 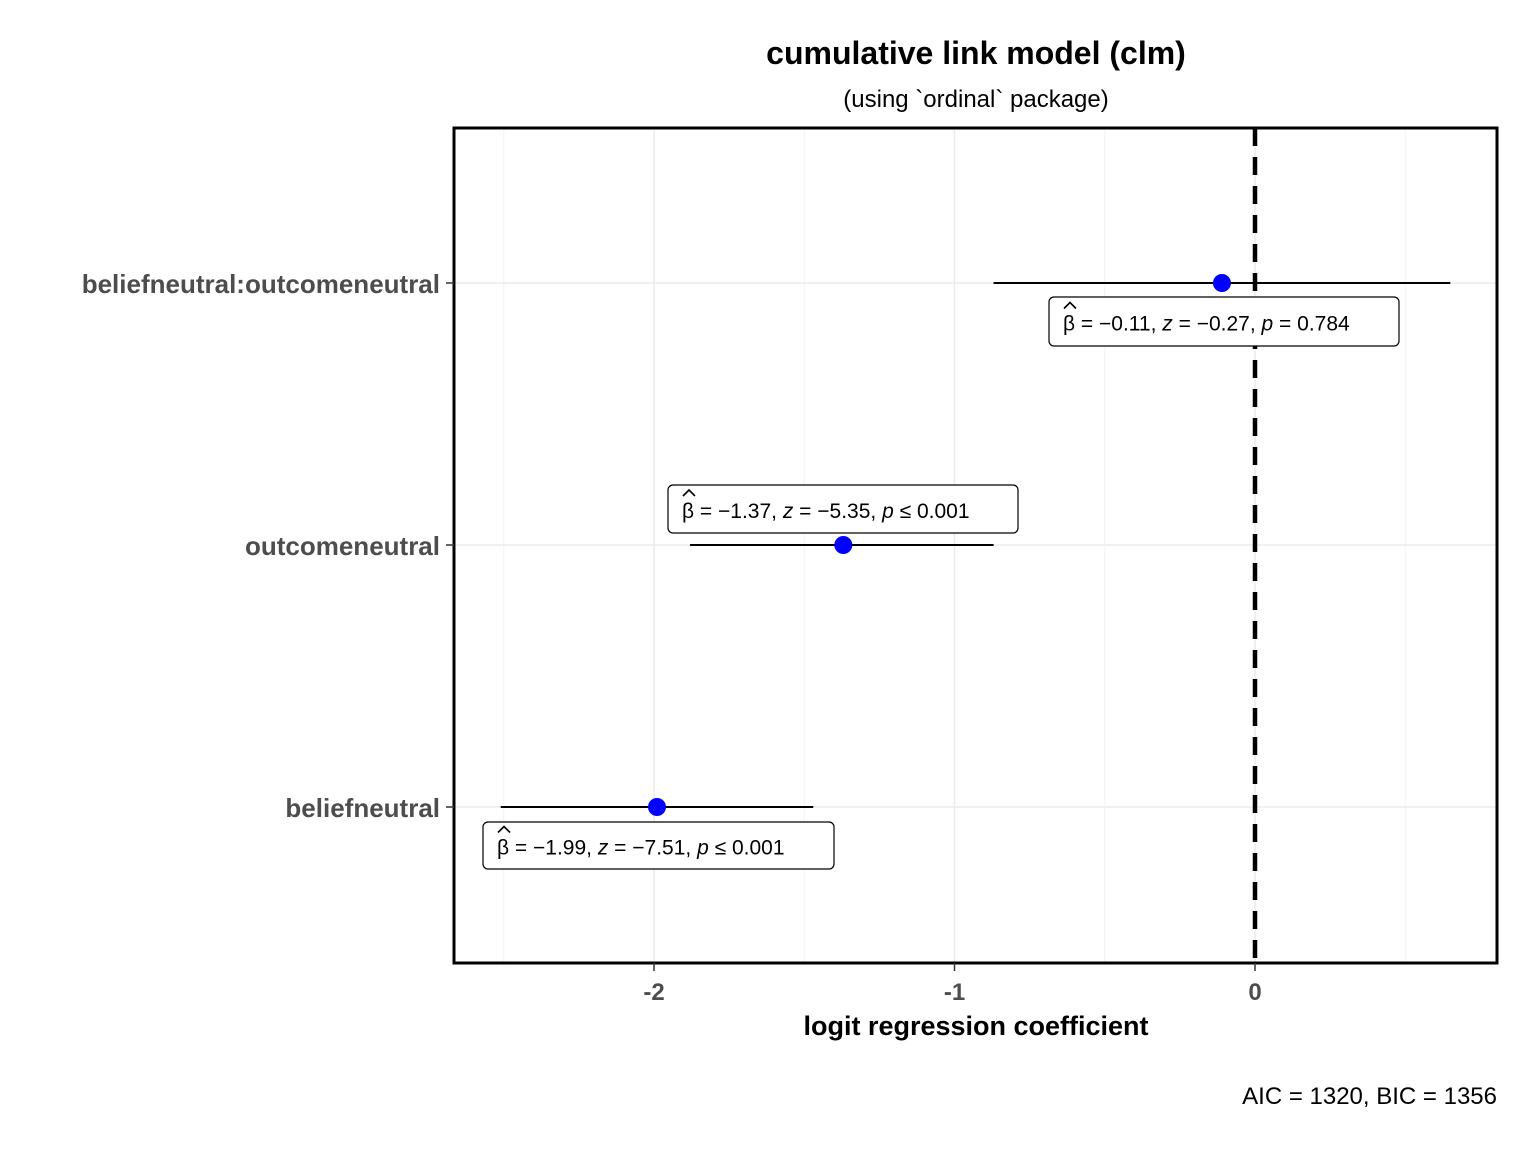 I want to click on x-tick-label: 0, so click(x=1254, y=992).